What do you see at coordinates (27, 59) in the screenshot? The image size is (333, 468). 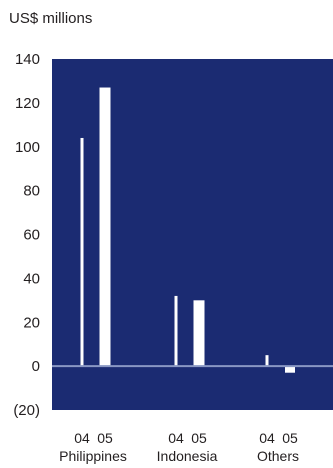 I see `y-tick-label: 140` at bounding box center [27, 59].